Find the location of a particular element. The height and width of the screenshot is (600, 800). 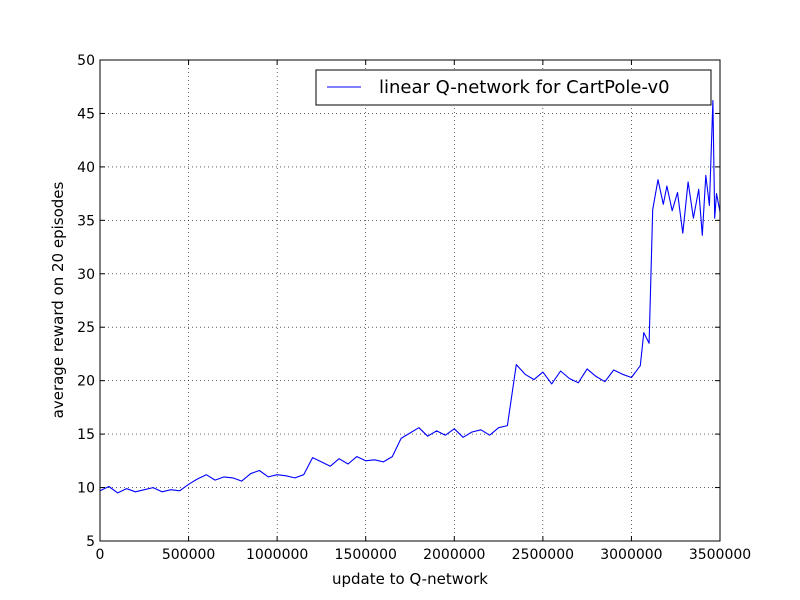

x-tick-label: 3500000 is located at coordinates (720, 555).